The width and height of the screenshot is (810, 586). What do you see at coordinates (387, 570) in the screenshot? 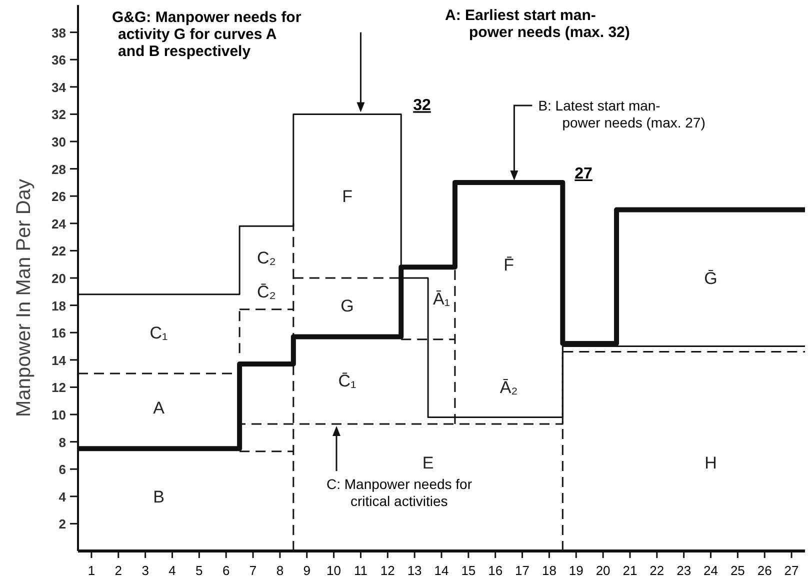
I see `x-tick-label: 12` at bounding box center [387, 570].